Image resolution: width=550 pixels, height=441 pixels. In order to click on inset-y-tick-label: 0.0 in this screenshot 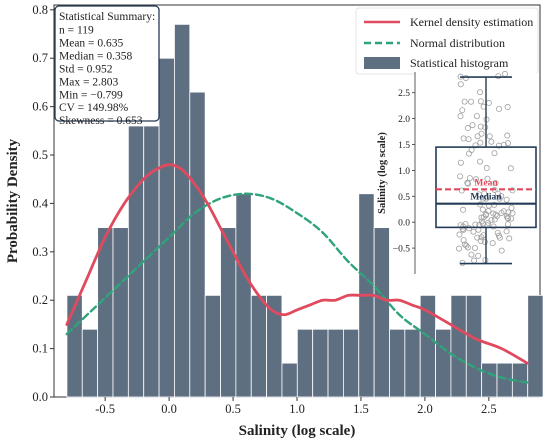, I will do `click(404, 224)`.